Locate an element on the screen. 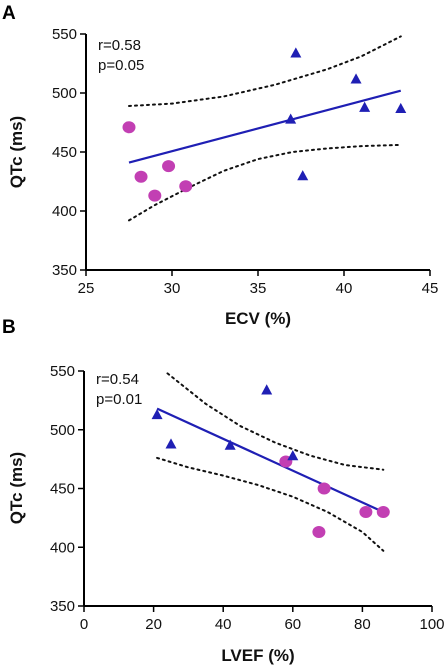 Image resolution: width=448 pixels, height=669 pixels. panel-letter: A is located at coordinates (9, 13).